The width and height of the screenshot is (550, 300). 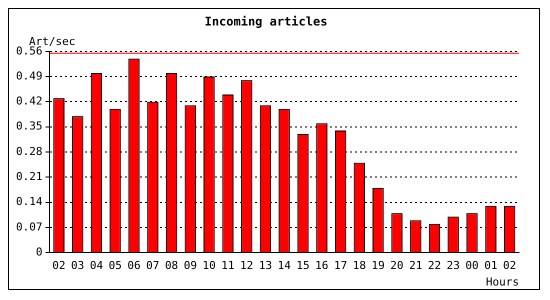 What do you see at coordinates (321, 265) in the screenshot?
I see `x-tick-label: 16` at bounding box center [321, 265].